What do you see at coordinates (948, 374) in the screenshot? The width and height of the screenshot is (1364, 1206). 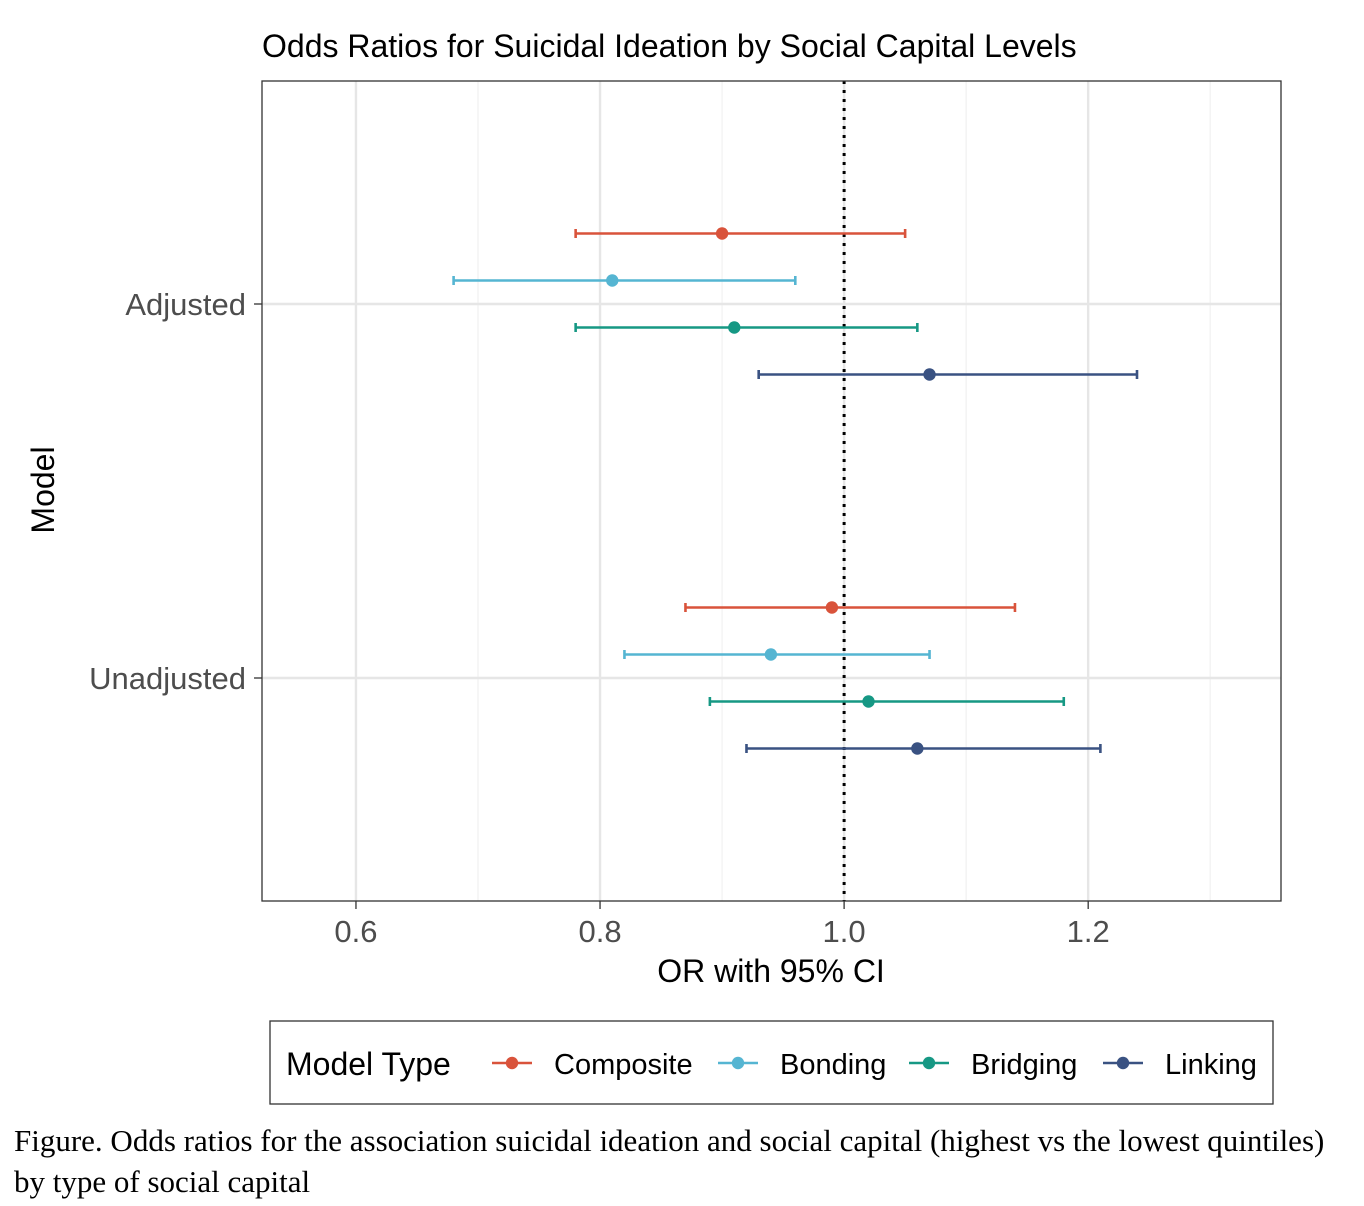 I see `errorbar-linking-adjusted` at bounding box center [948, 374].